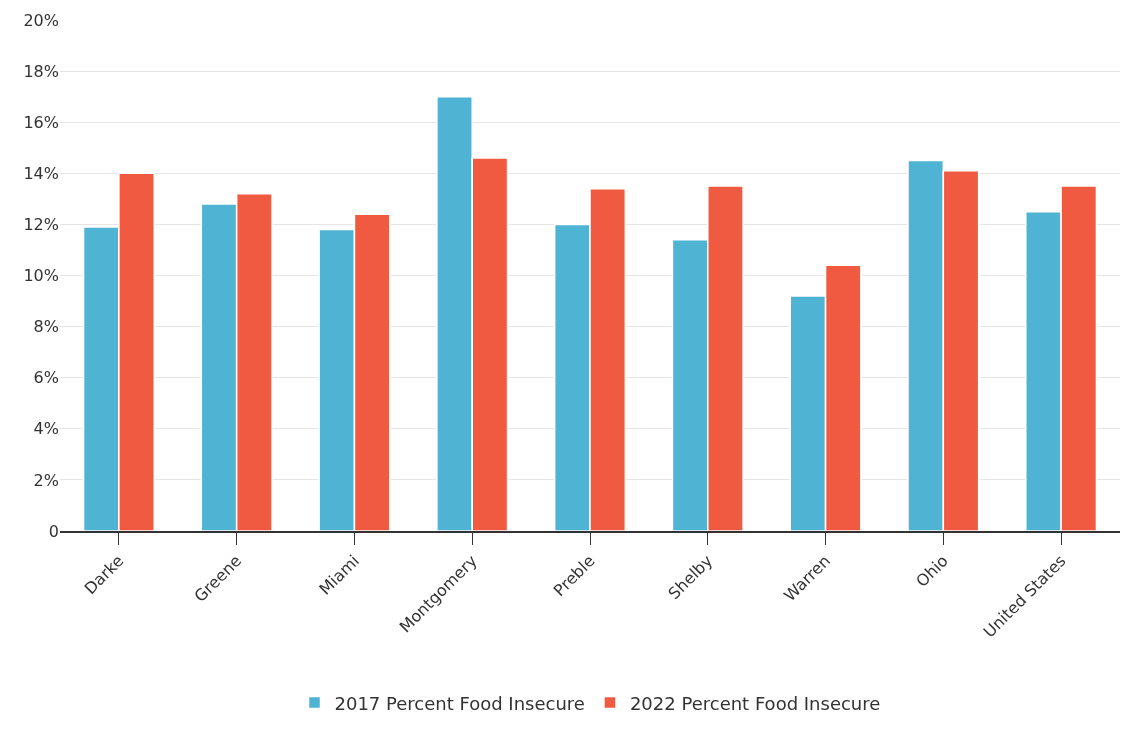 The height and width of the screenshot is (731, 1130). I want to click on y-tick-label: 14%, so click(41, 173).